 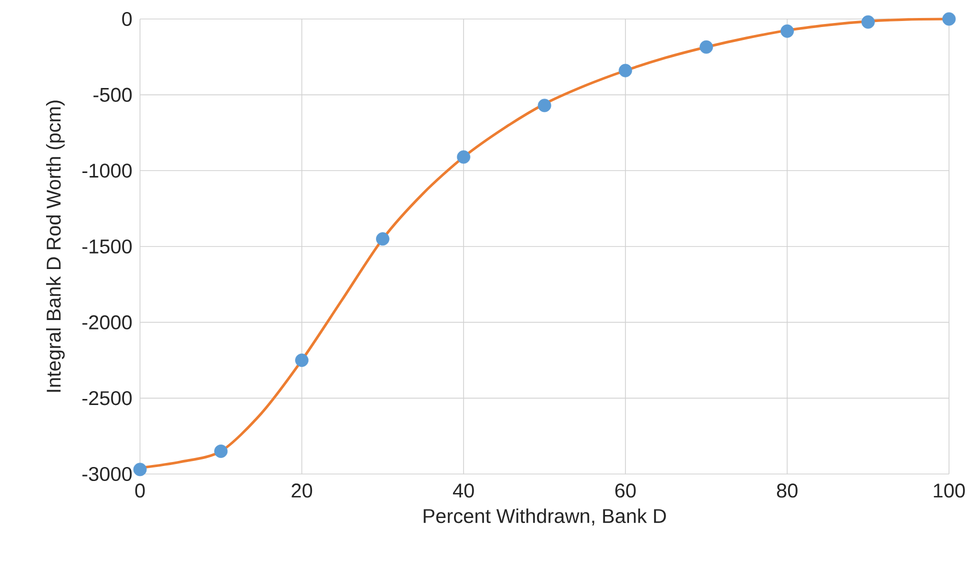 What do you see at coordinates (787, 491) in the screenshot?
I see `x-tick-label: 80` at bounding box center [787, 491].